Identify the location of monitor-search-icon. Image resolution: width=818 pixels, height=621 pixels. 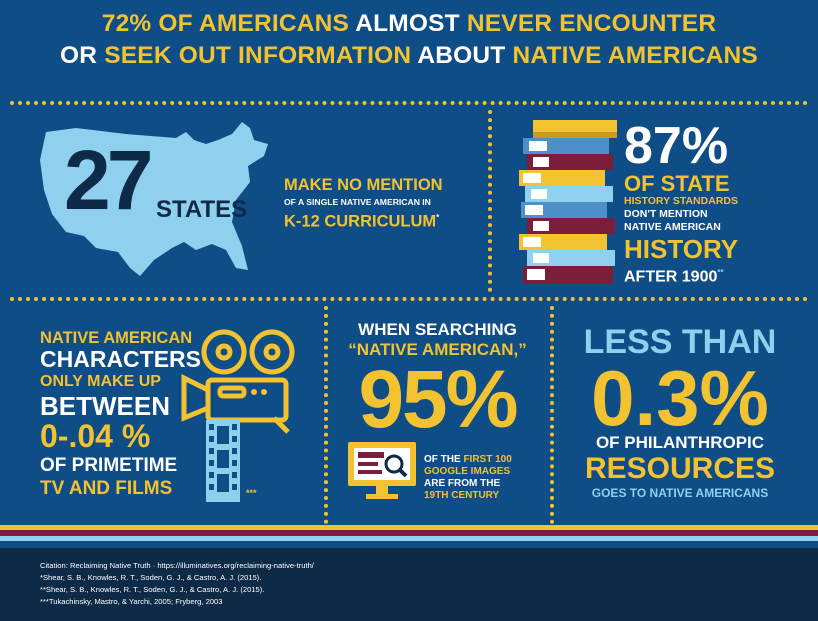
(382, 470).